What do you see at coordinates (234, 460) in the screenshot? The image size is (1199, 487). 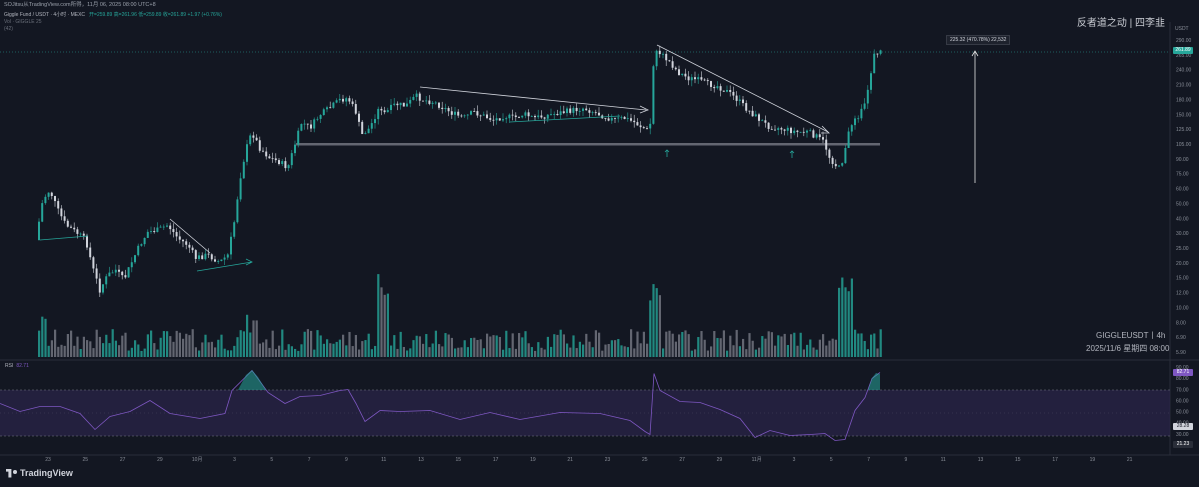 I see `time-tick-label: 3` at bounding box center [234, 460].